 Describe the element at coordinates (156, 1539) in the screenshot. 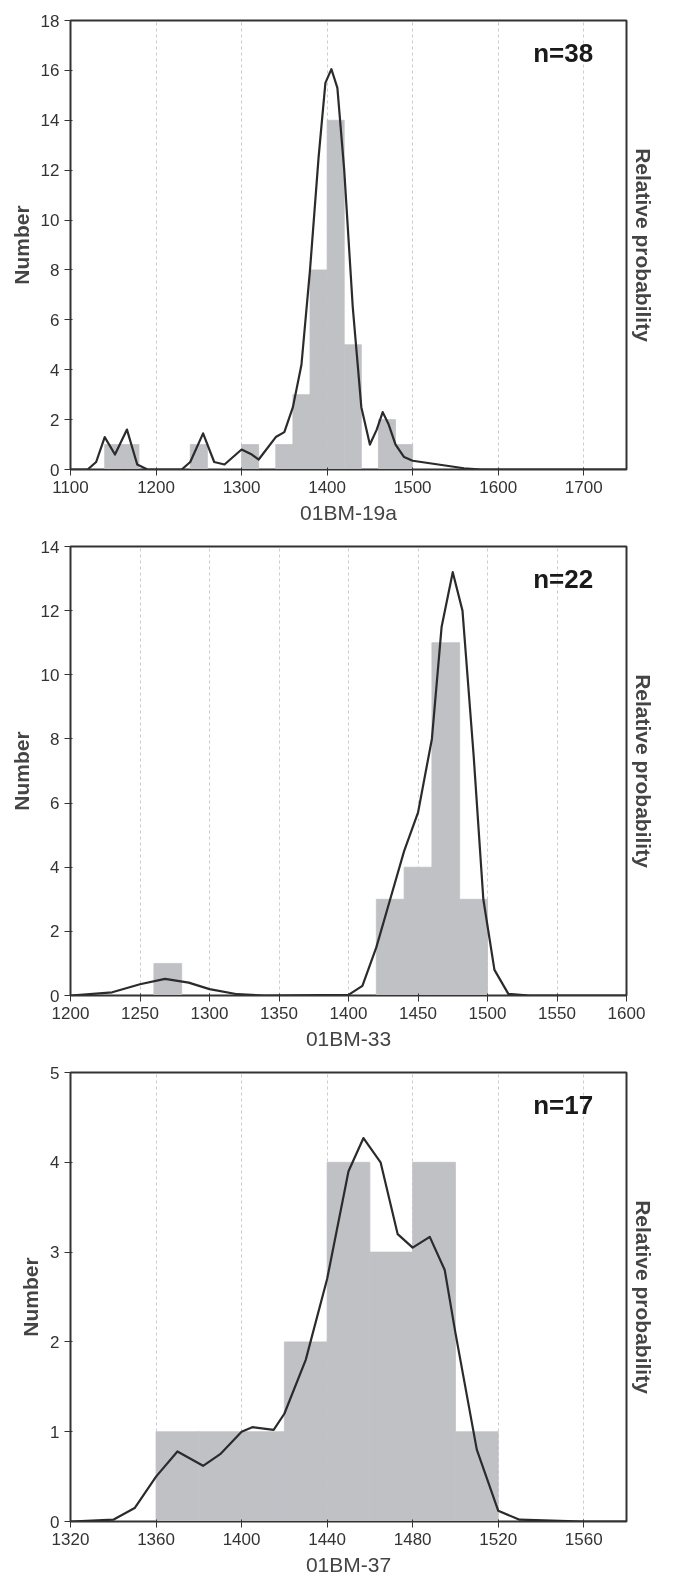

I see `x-tick-label: 1360` at that location.